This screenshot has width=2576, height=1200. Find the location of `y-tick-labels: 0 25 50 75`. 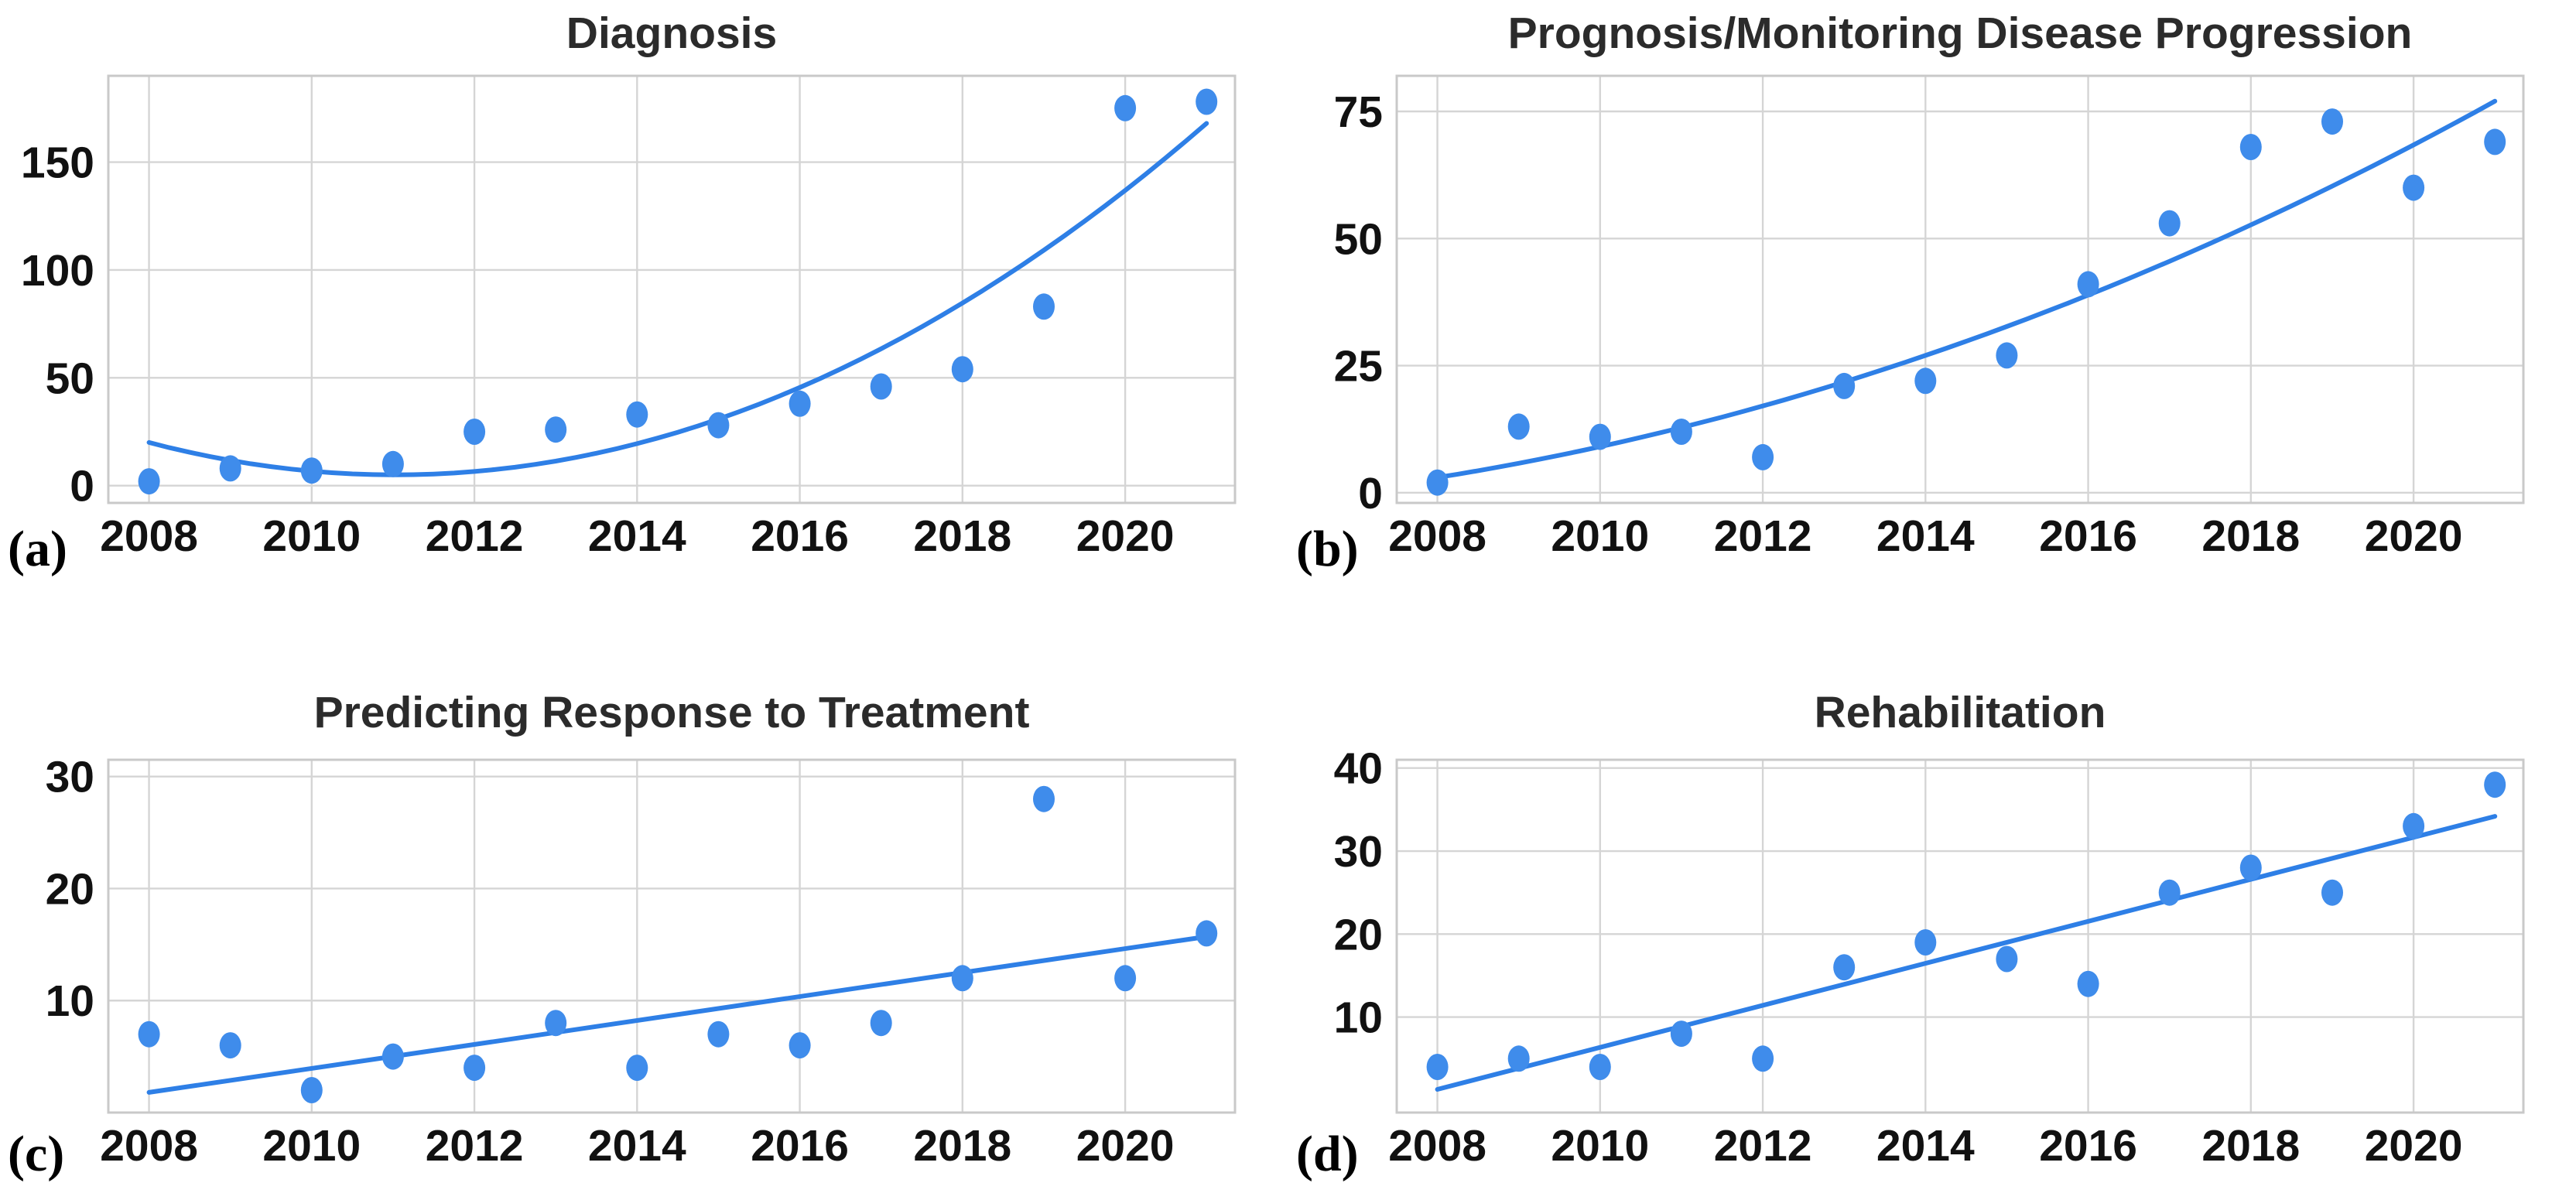

y-tick-labels: 0 25 50 75 is located at coordinates (1359, 302).